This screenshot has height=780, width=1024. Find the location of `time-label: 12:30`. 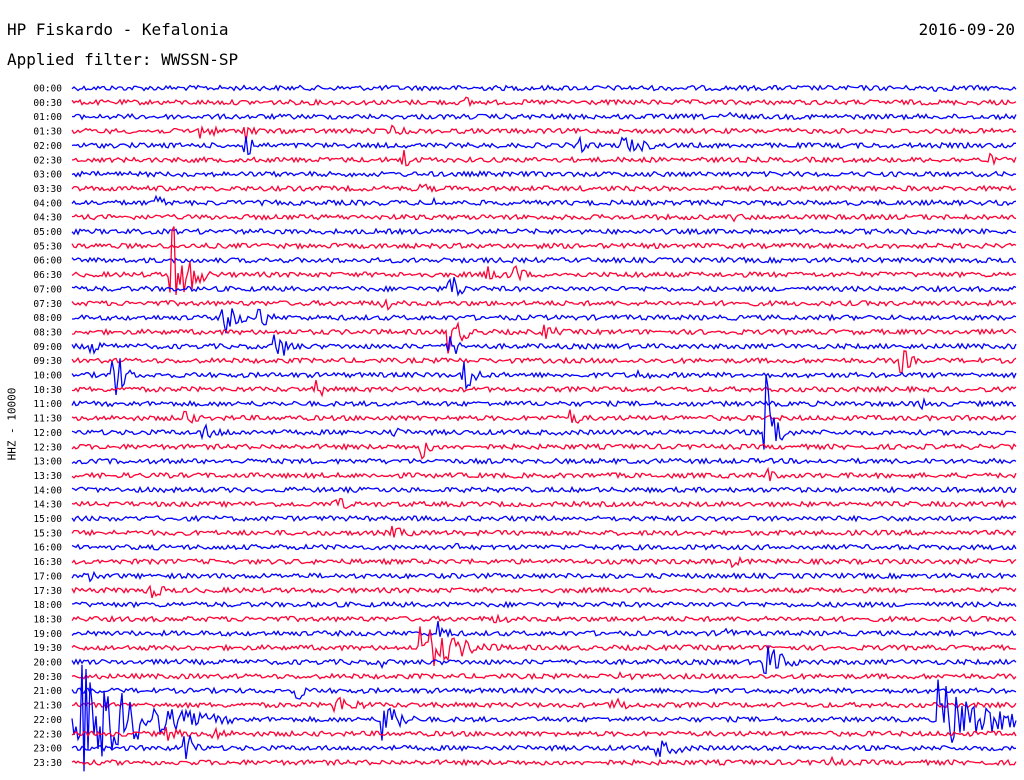

time-label: 12:30 is located at coordinates (47, 447).